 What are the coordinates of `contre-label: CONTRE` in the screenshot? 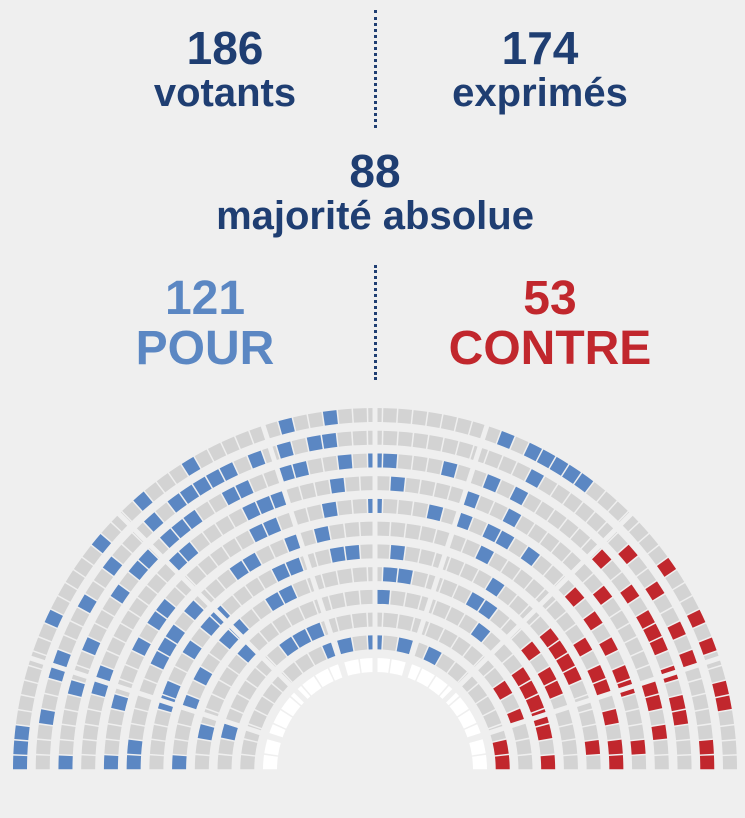 It's located at (550, 348).